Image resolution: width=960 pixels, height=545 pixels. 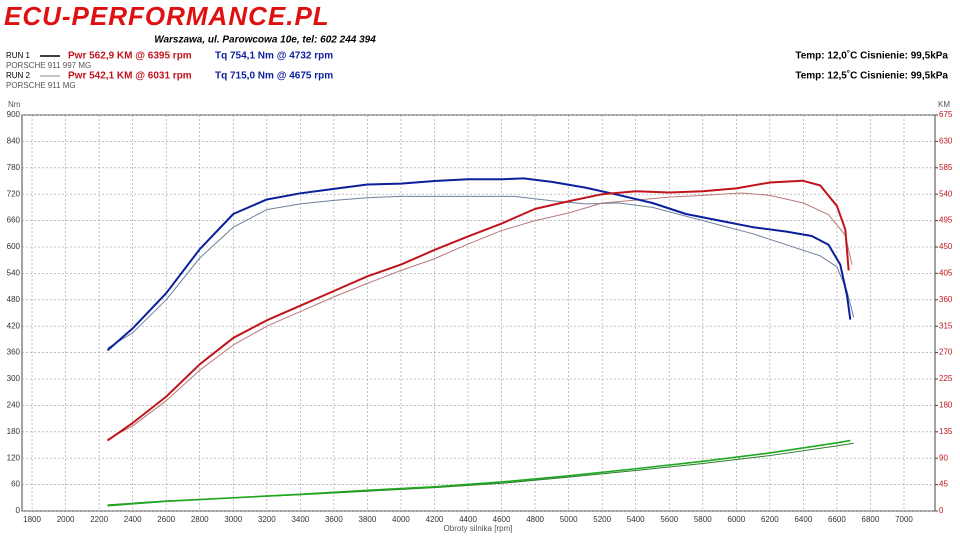 I want to click on y-tick-label: 240, so click(x=14, y=405).